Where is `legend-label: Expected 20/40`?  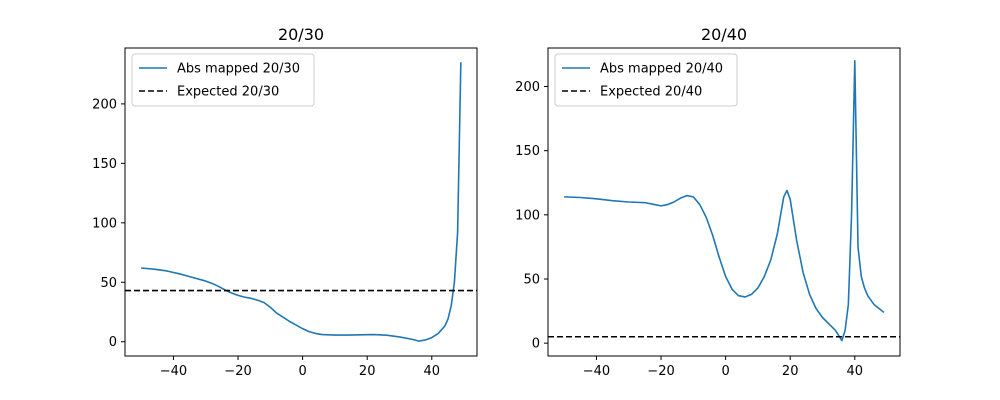
legend-label: Expected 20/40 is located at coordinates (651, 92).